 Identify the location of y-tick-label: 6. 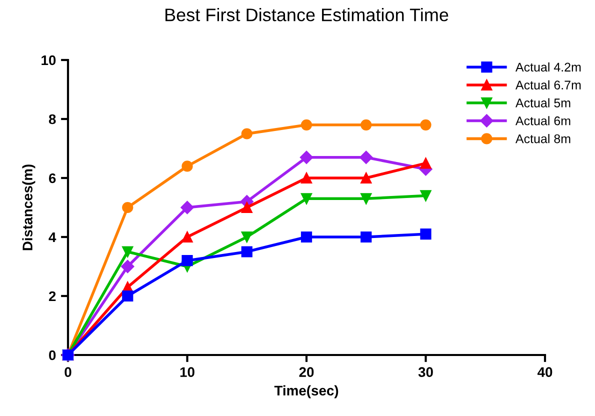
(52, 178).